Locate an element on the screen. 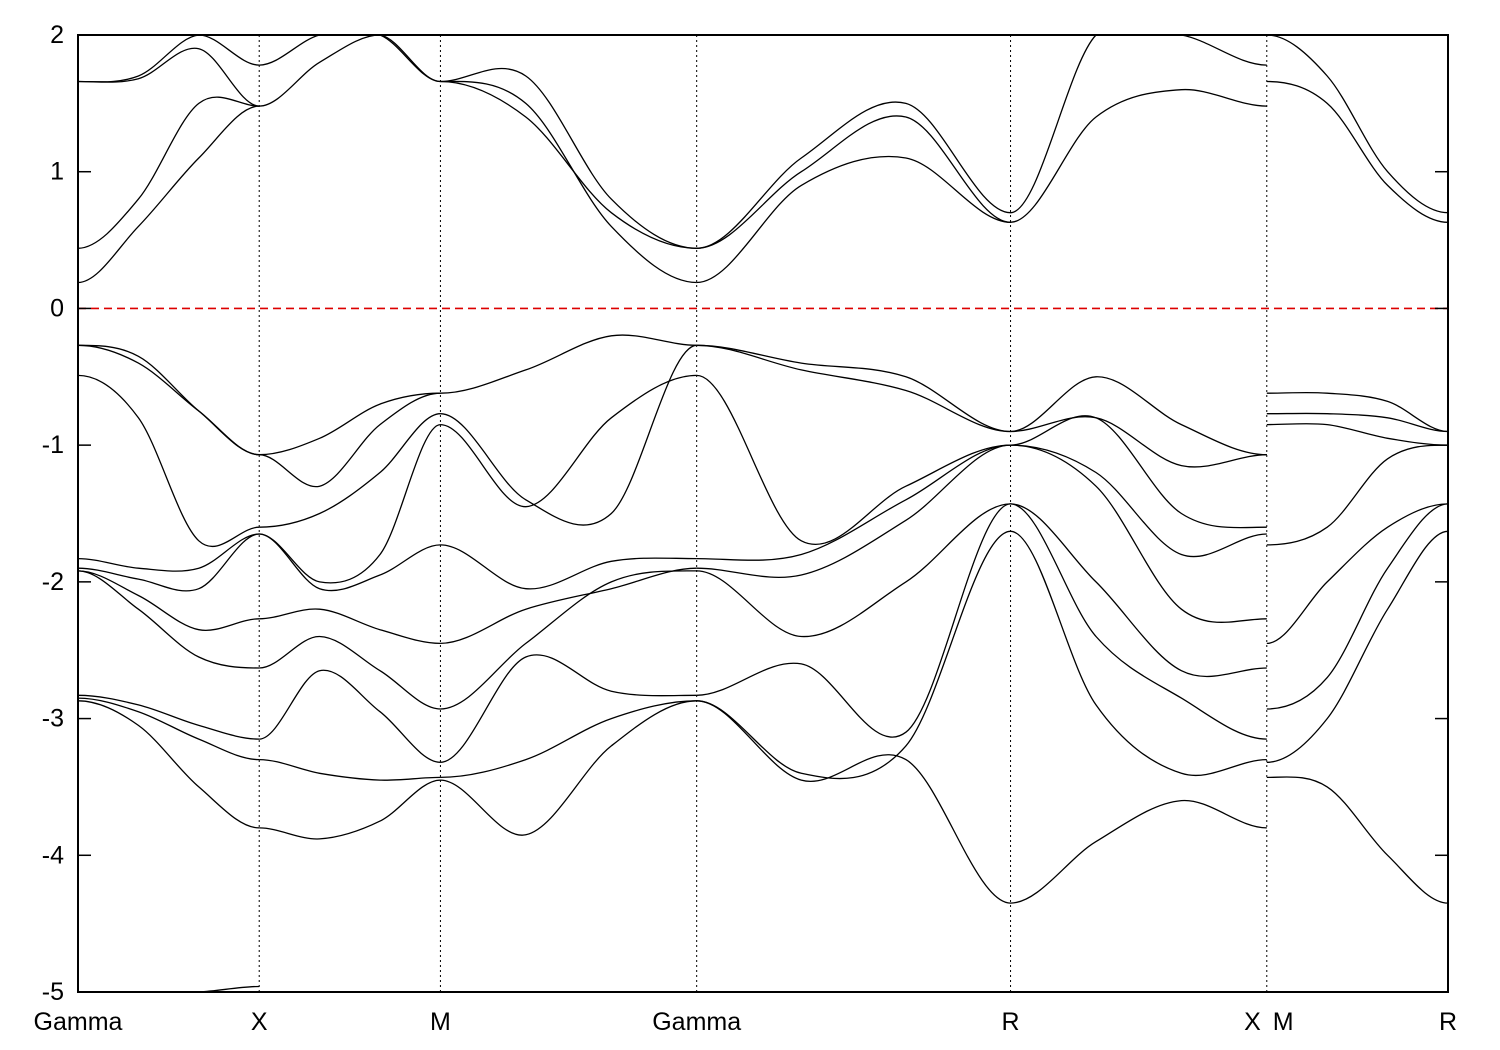  y-tick-label: -2 is located at coordinates (53, 582).